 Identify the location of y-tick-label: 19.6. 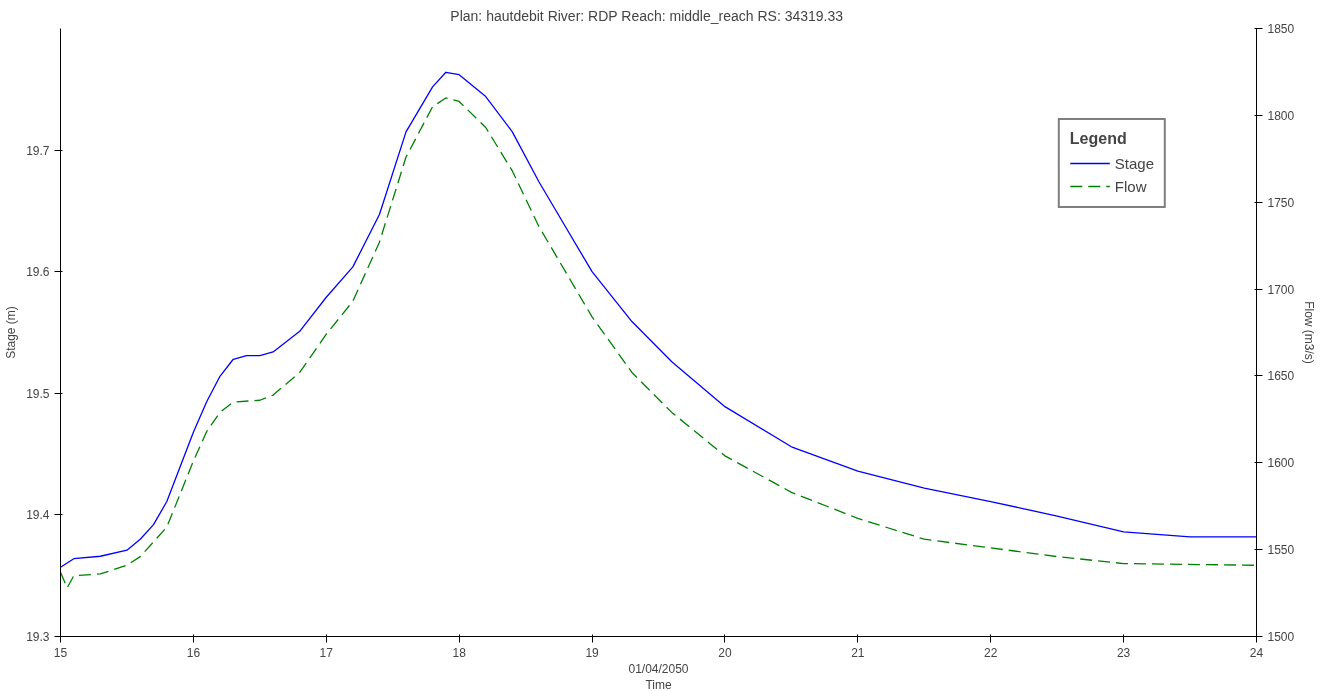
(38, 272).